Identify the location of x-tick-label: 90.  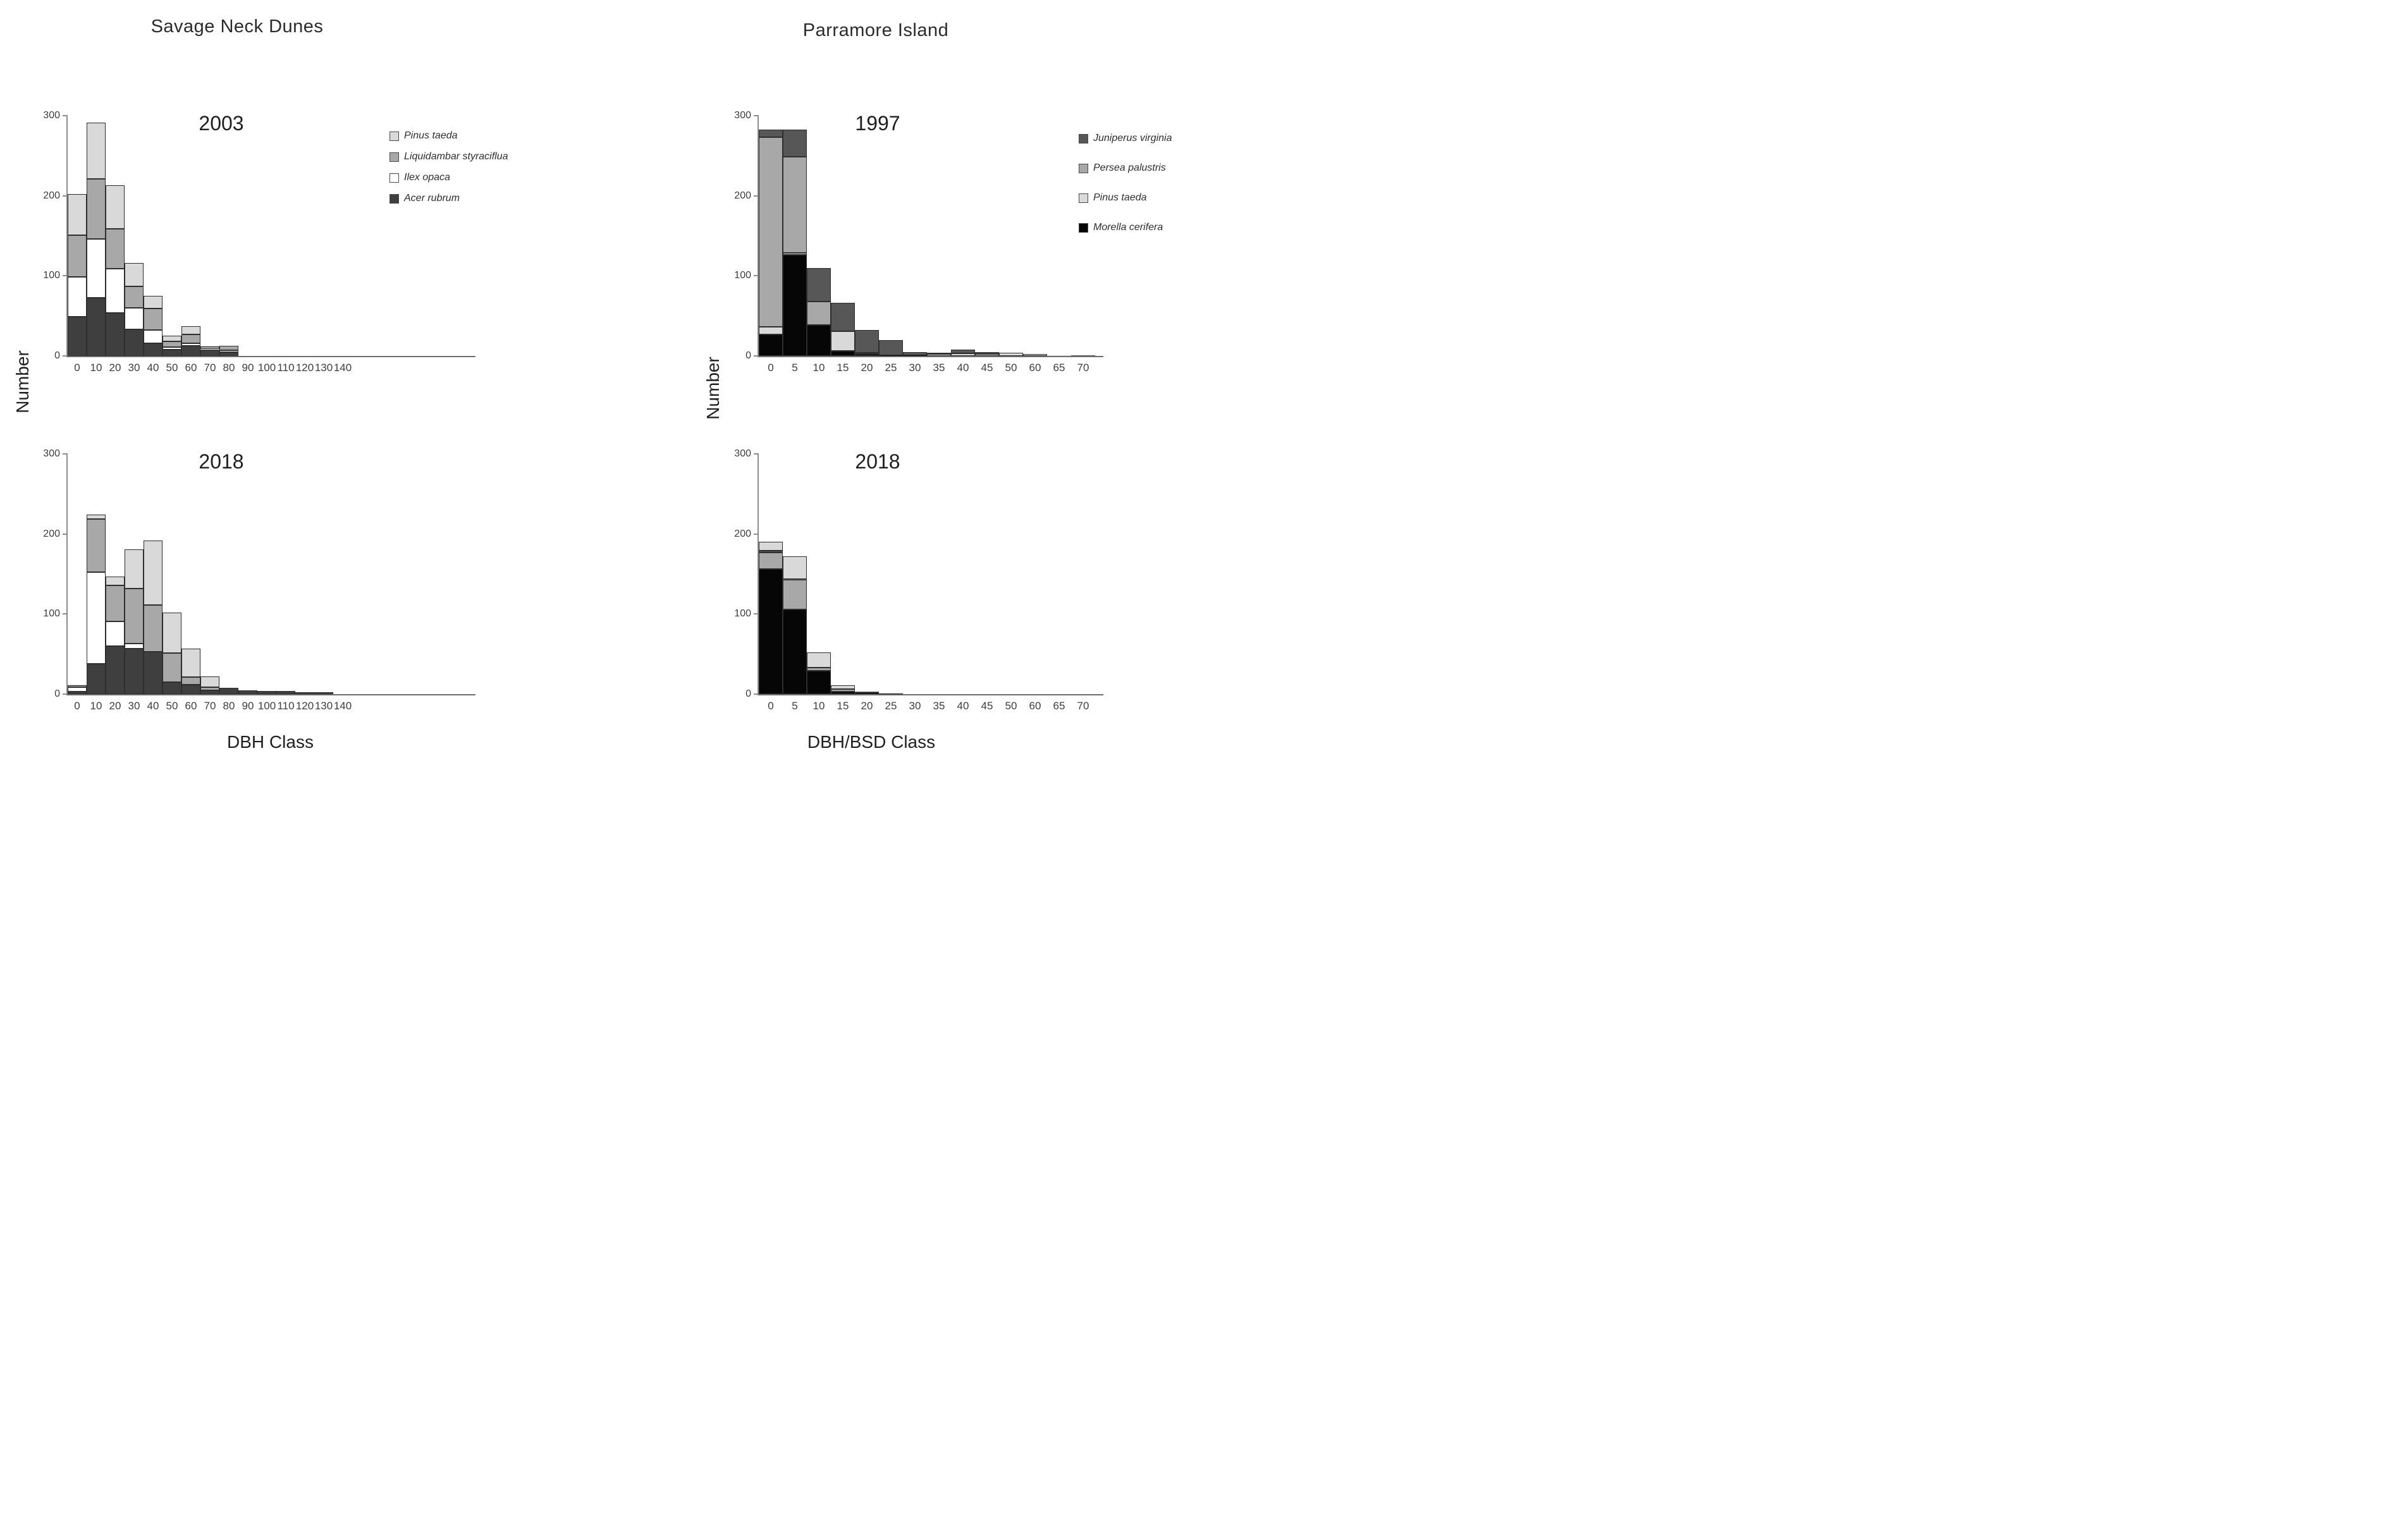
(248, 368).